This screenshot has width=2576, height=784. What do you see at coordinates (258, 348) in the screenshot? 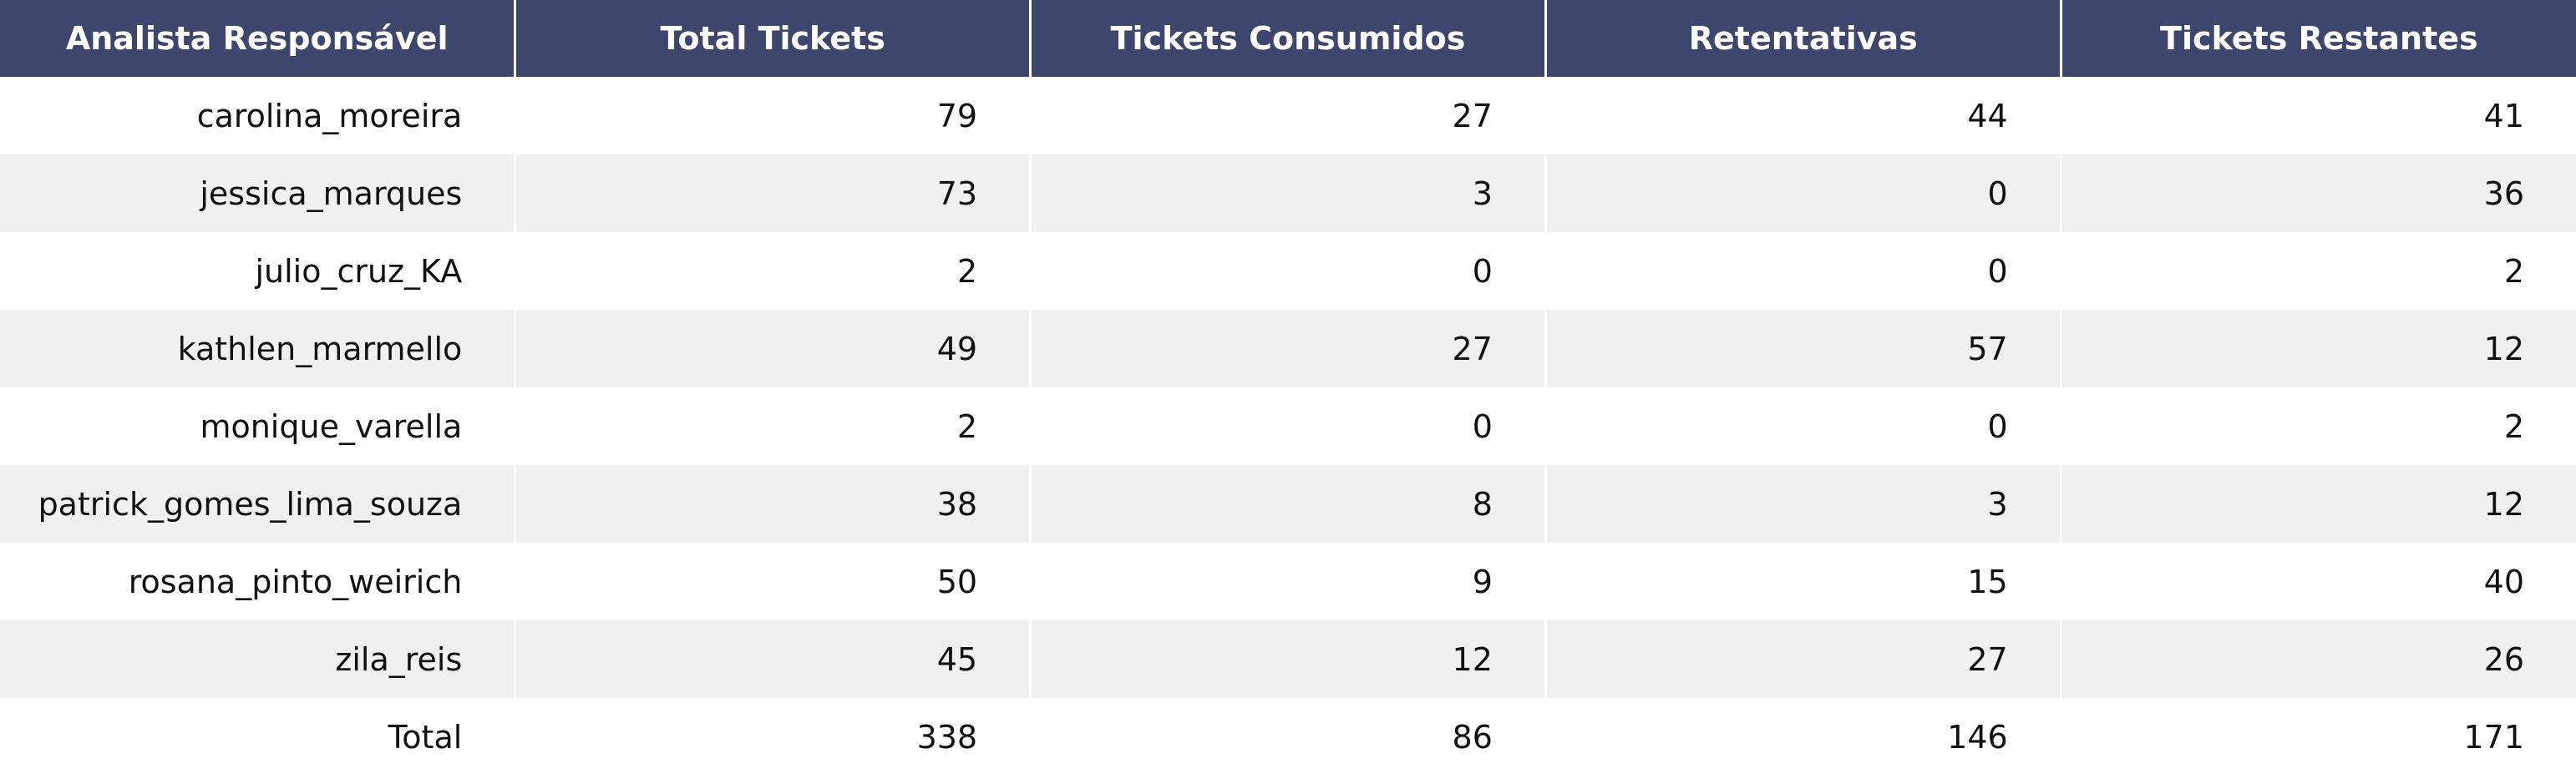
I see `table-cell: kathlen_marmello` at bounding box center [258, 348].